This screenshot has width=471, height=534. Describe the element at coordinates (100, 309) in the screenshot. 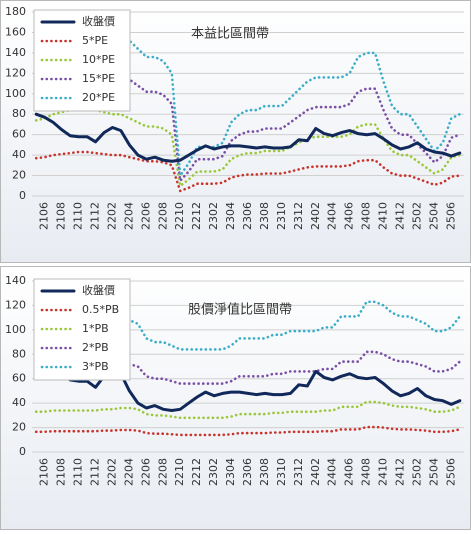

I see `legend-label: 0.5*PB` at that location.